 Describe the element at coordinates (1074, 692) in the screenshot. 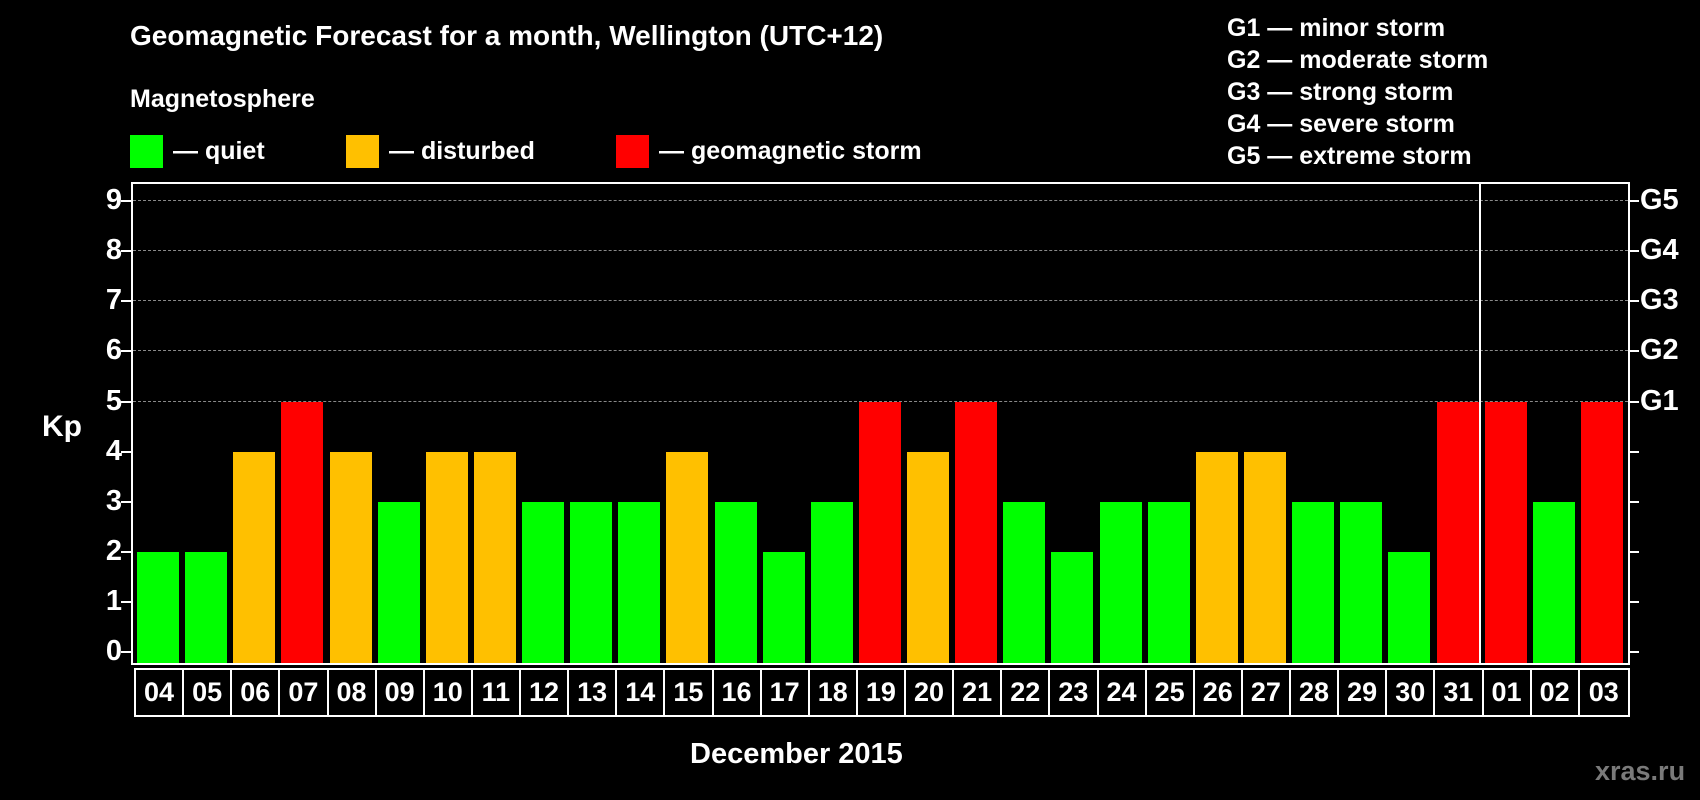

I see `date-cell: 23` at that location.